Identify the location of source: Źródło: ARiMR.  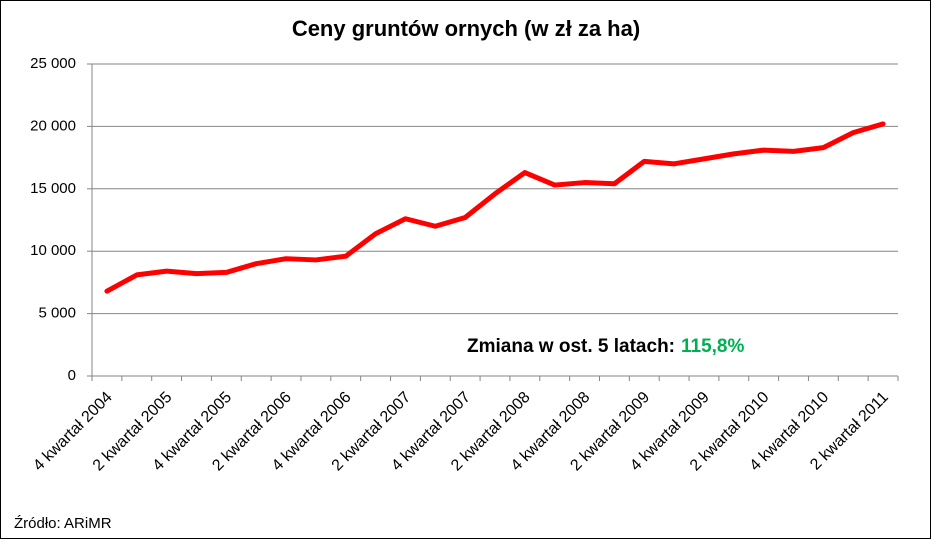
(63, 523).